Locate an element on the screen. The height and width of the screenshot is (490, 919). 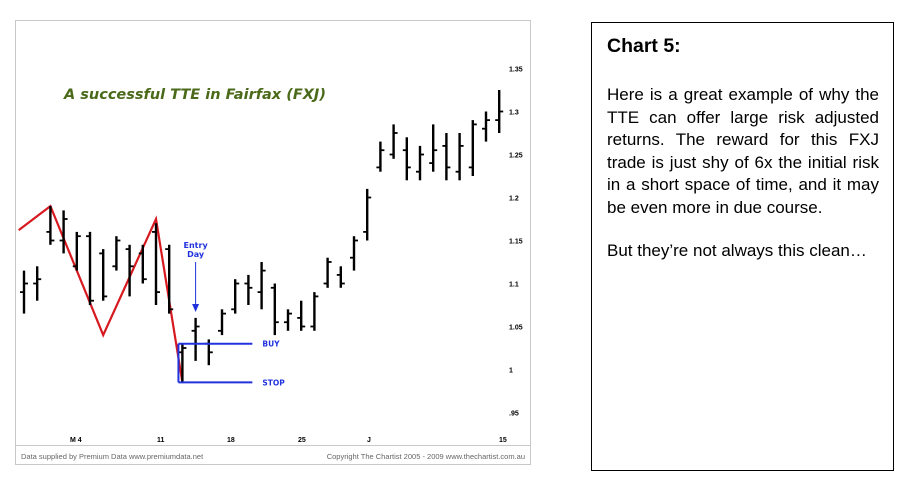
y-tick-label: 1.05 is located at coordinates (516, 328).